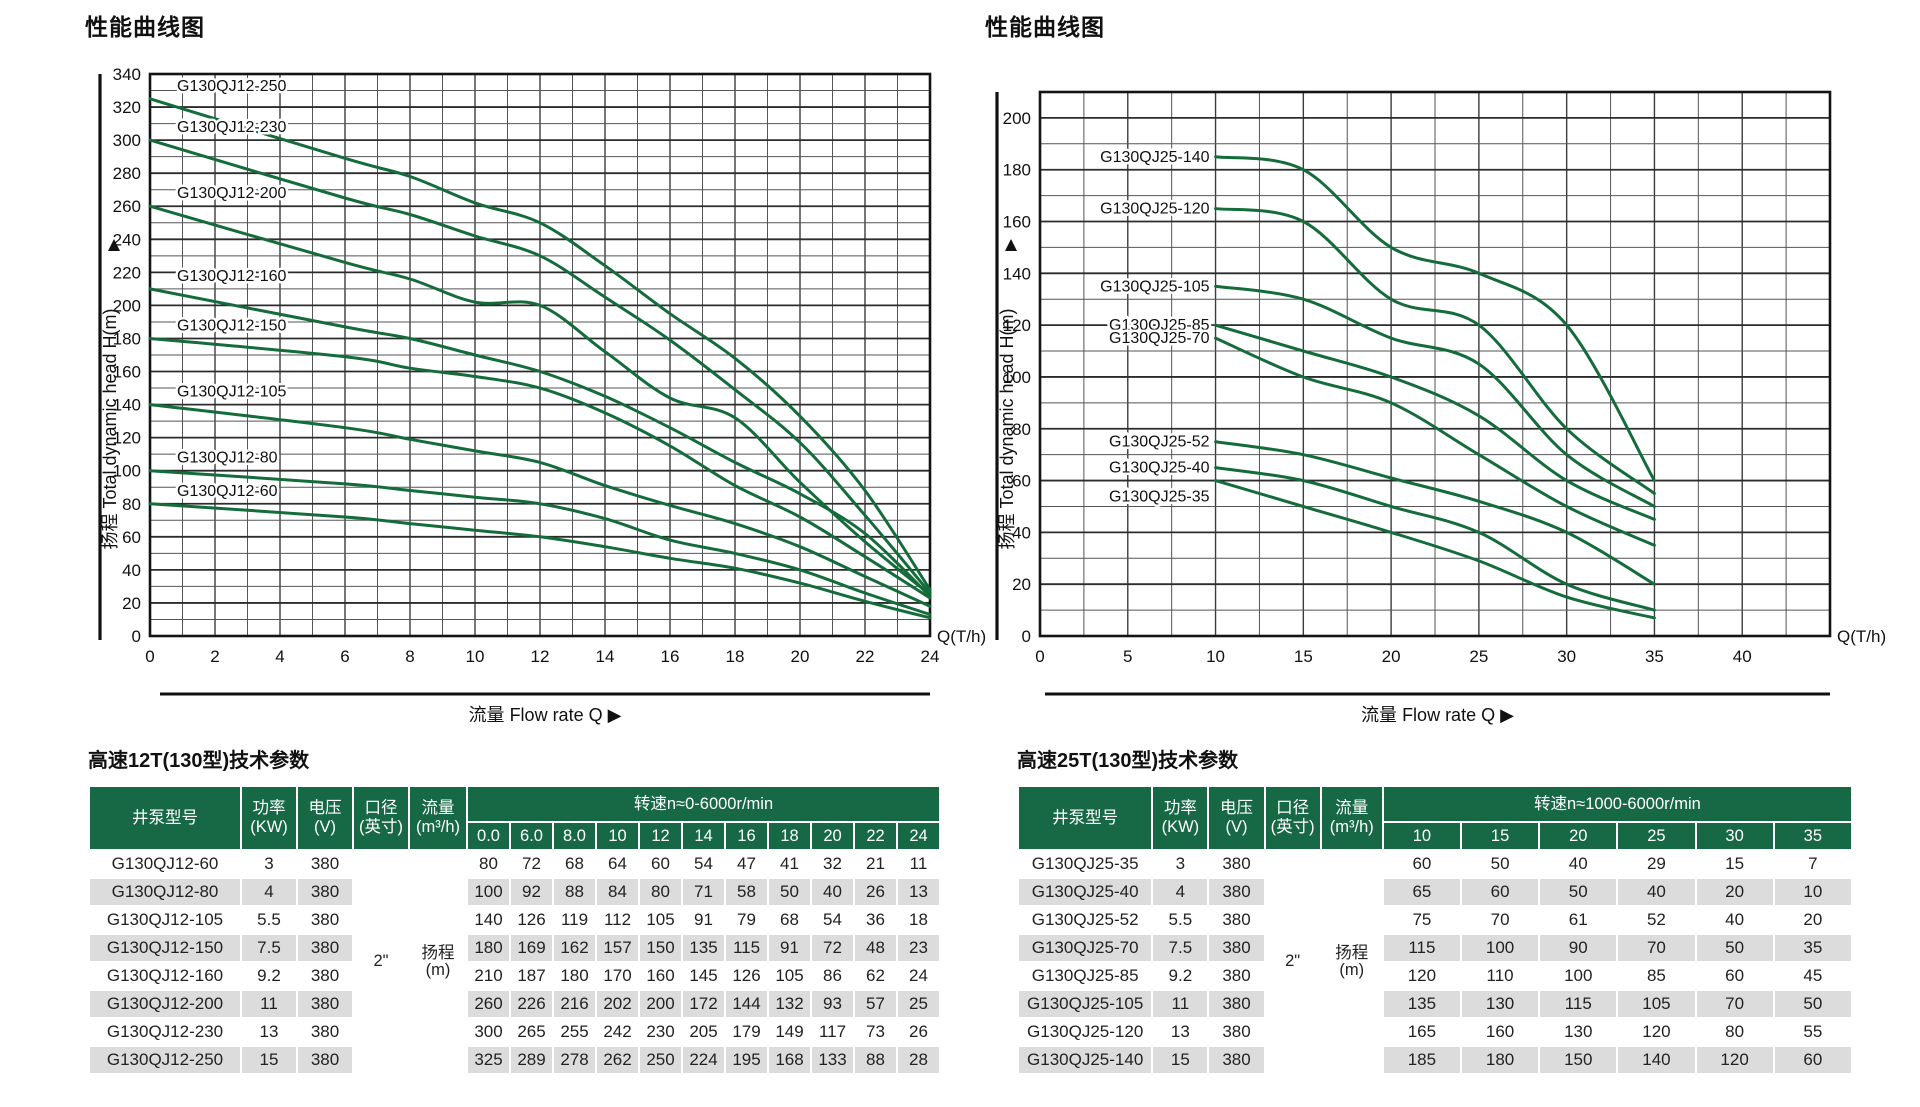 The image size is (1920, 1107). What do you see at coordinates (746, 864) in the screenshot?
I see `head-value-cell: 47` at bounding box center [746, 864].